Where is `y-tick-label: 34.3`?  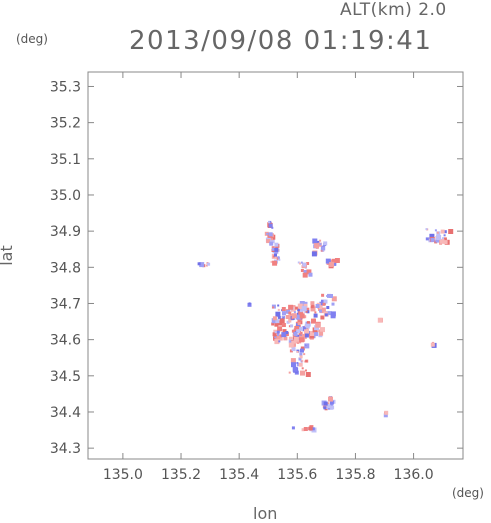 y-tick-label: 34.3 is located at coordinates (65, 449).